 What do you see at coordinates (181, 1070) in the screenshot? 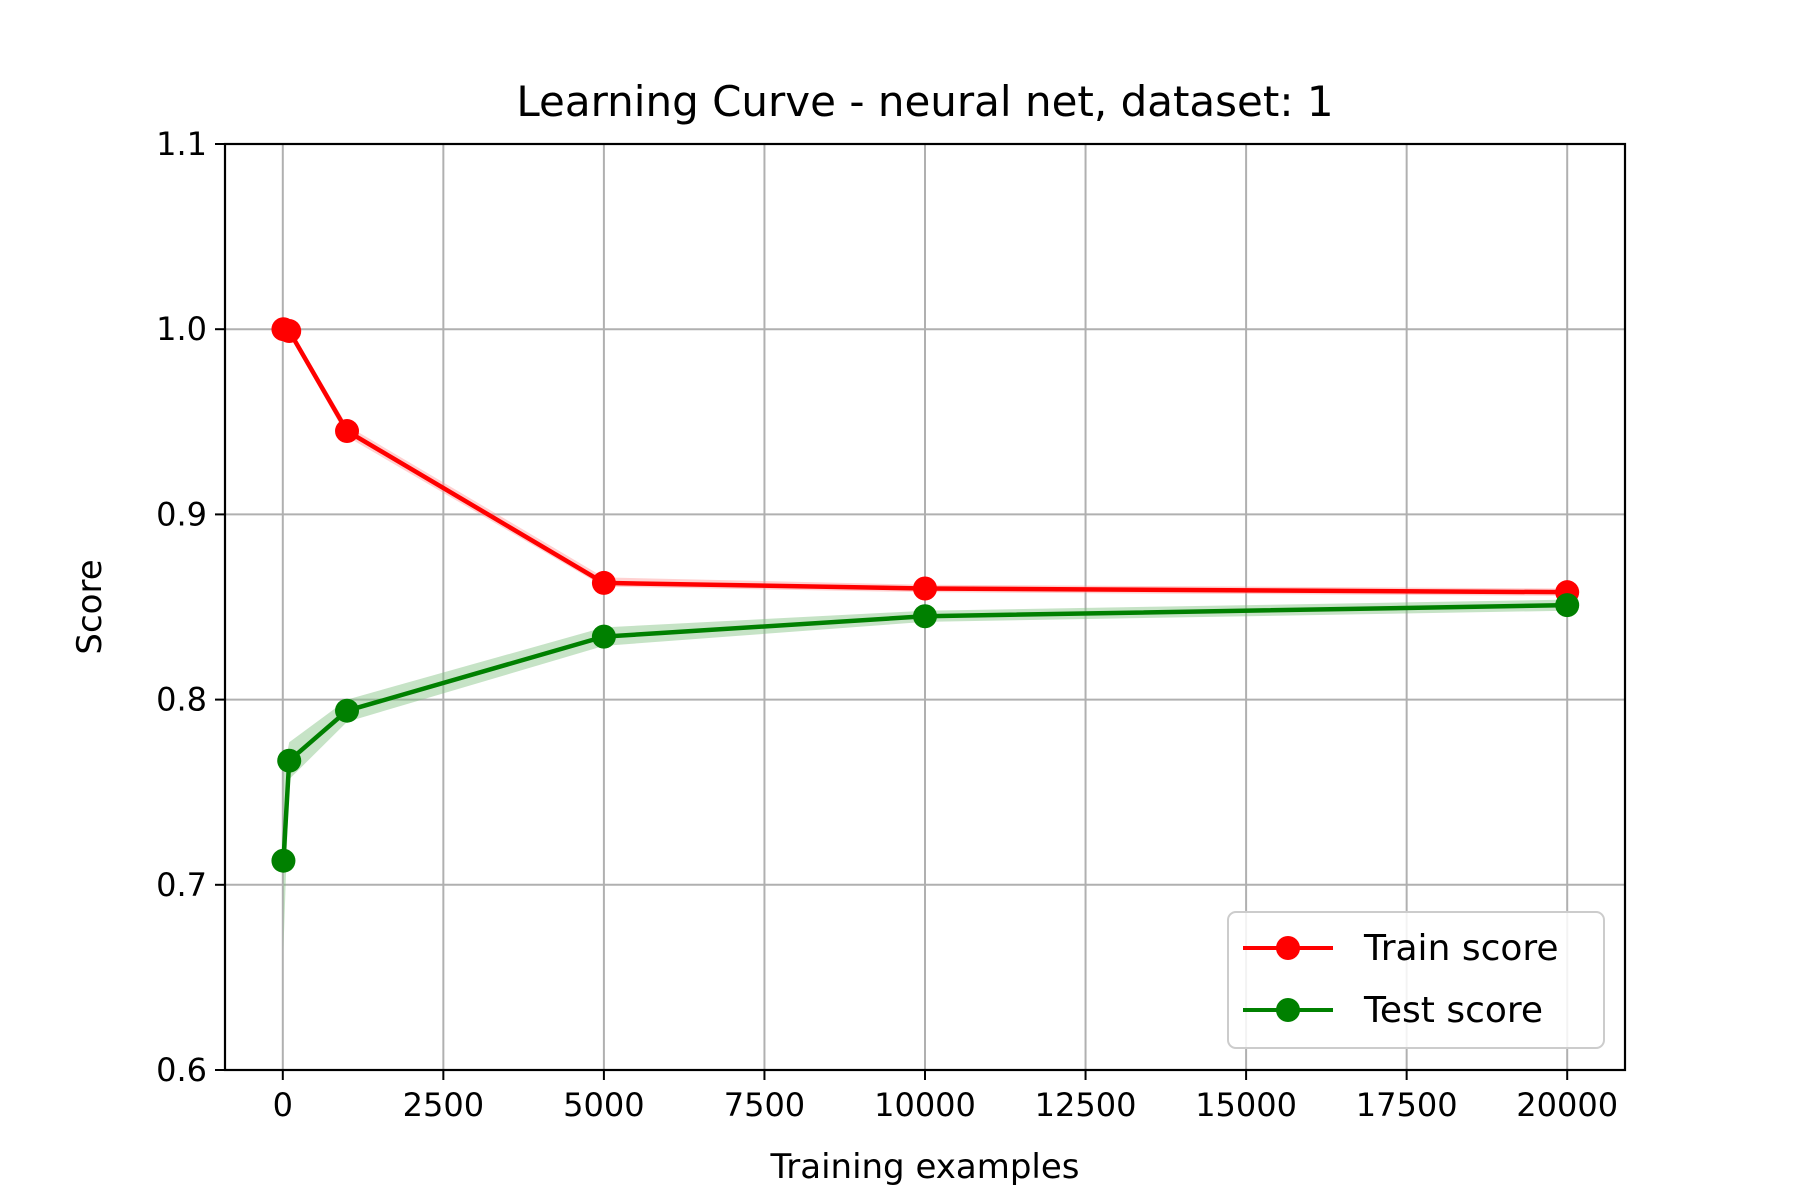
I see `y-tick-label: 0.6` at bounding box center [181, 1070].